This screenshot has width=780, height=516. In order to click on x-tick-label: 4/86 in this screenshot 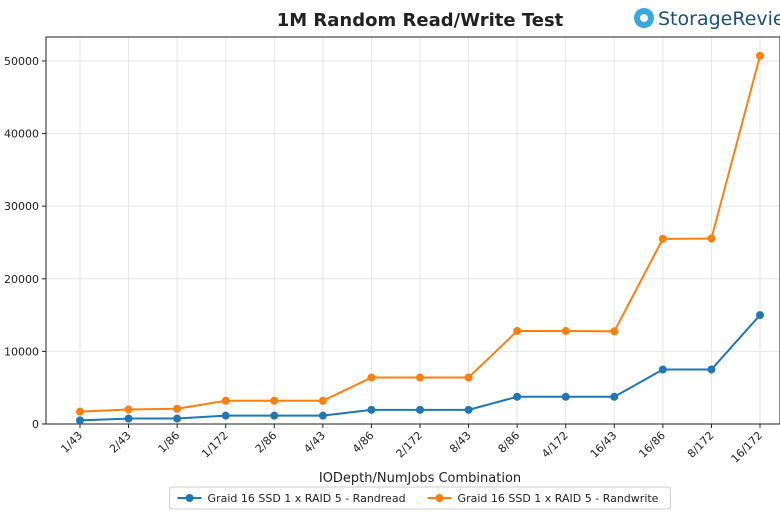, I will do `click(363, 442)`.